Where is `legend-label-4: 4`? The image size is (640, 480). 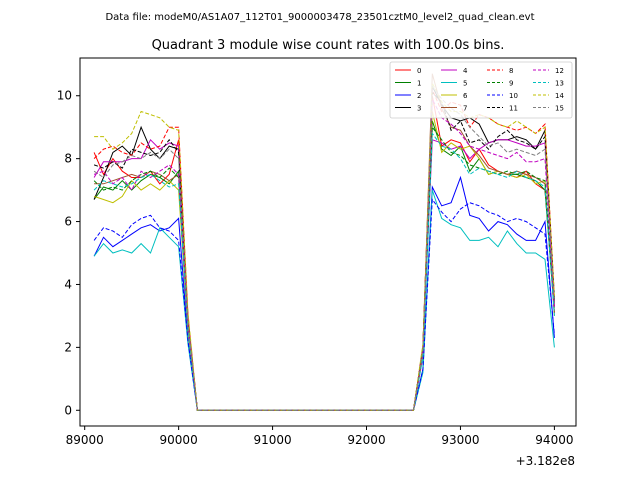 legend-label-4: 4 is located at coordinates (465, 71).